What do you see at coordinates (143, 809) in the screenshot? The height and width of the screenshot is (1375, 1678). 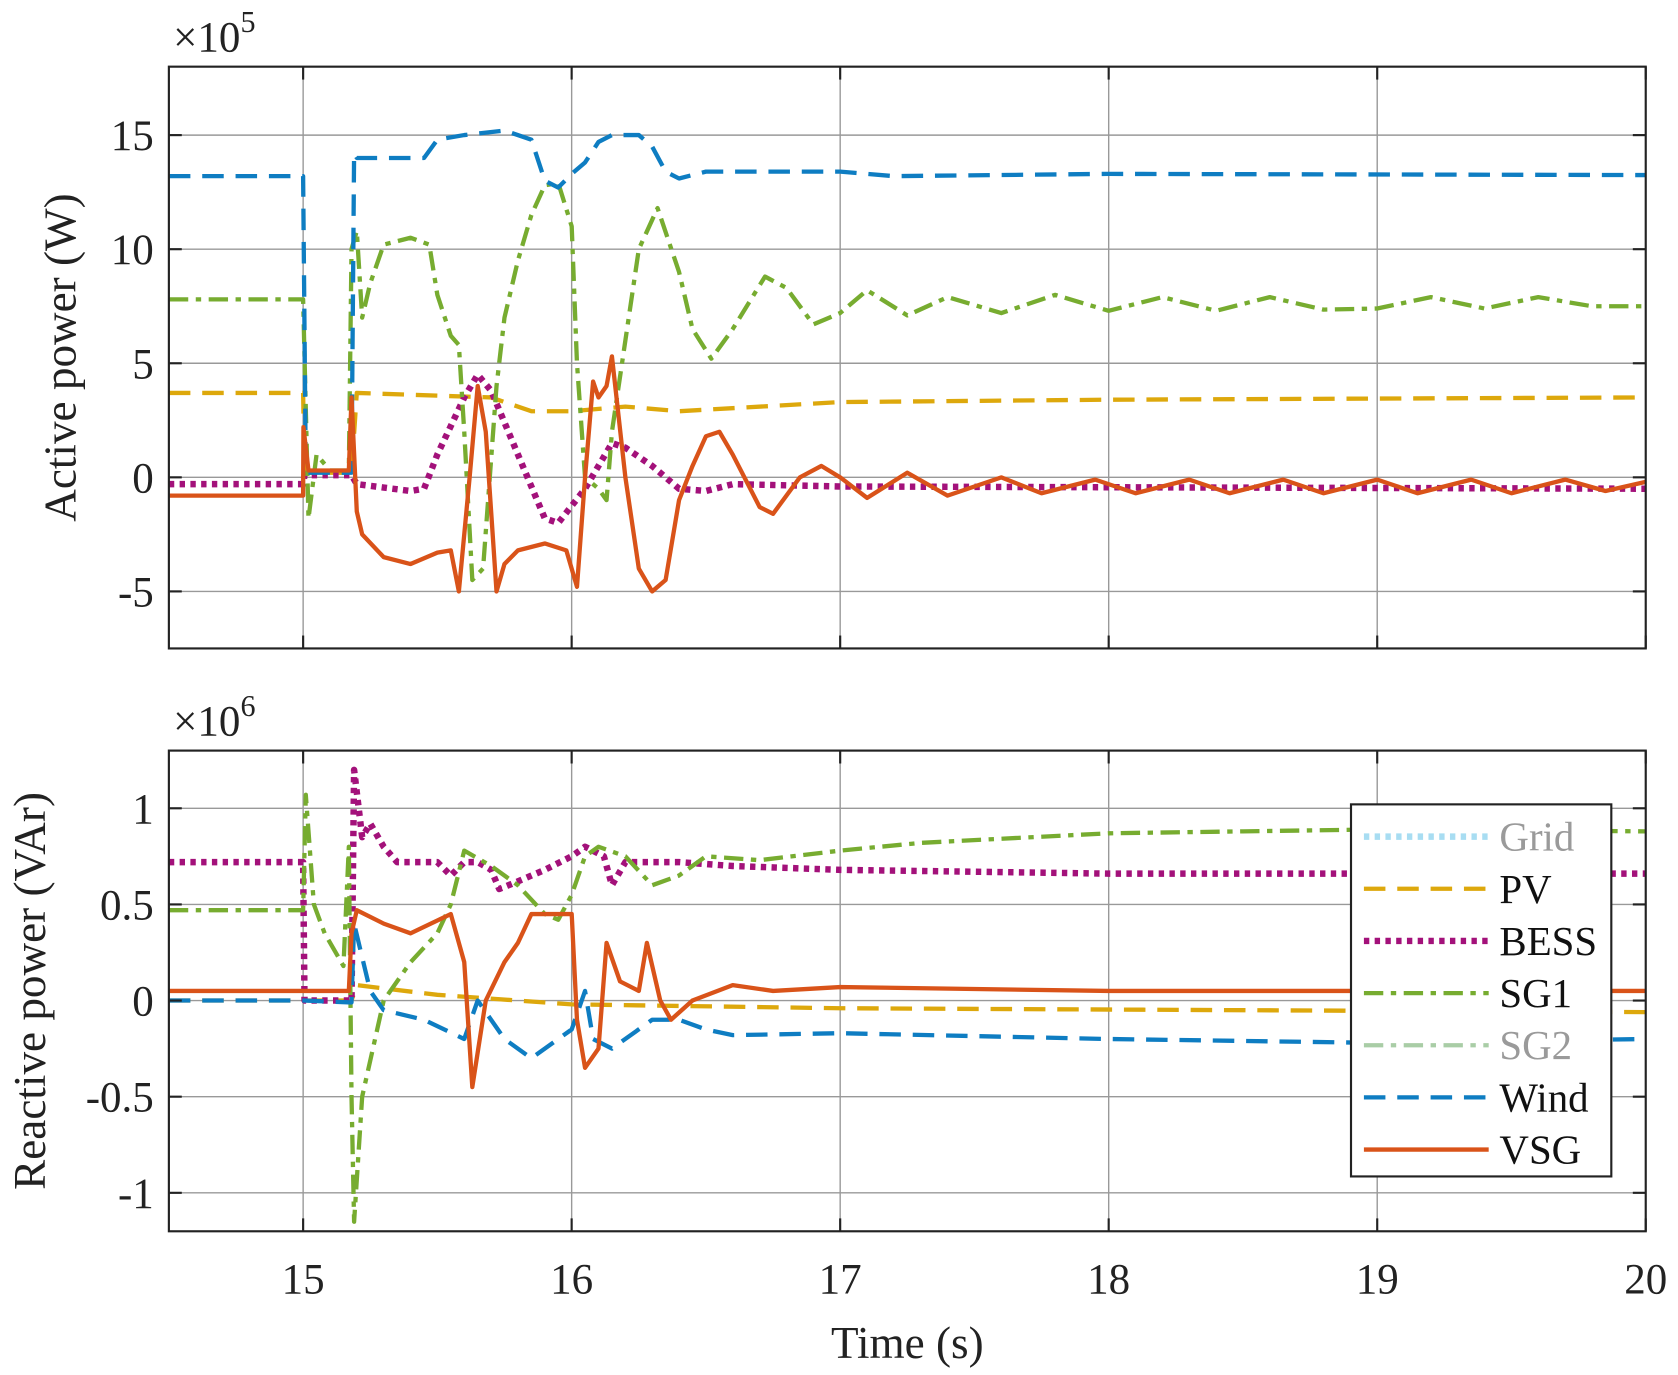 I see `y-tick-label: 1` at bounding box center [143, 809].